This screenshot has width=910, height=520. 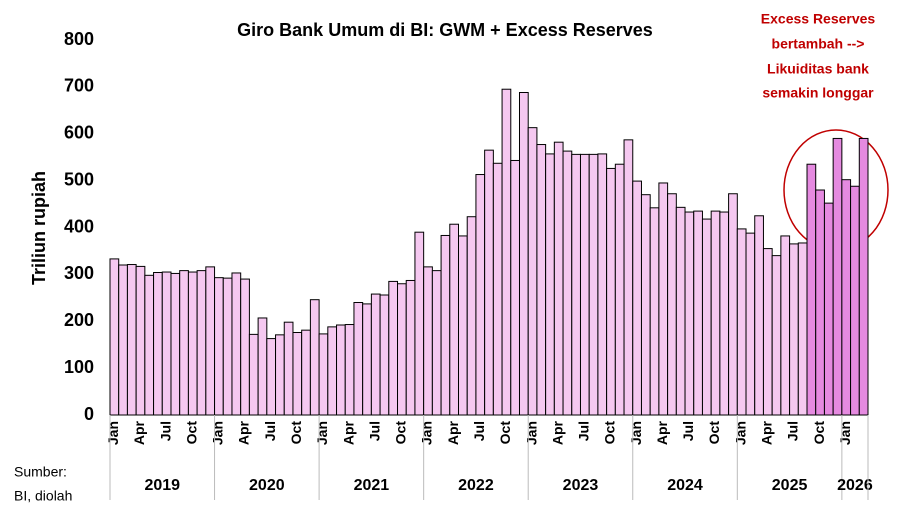 I want to click on y-tick-label: 300, so click(x=79, y=273).